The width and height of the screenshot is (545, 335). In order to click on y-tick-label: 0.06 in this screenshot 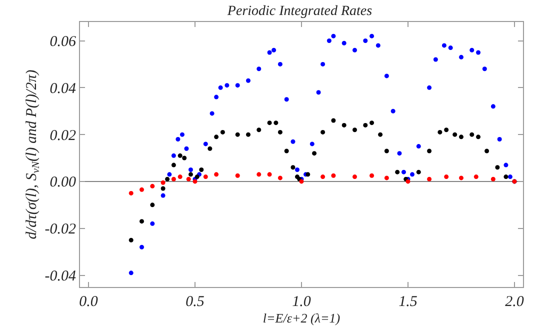, I will do `click(63, 42)`.